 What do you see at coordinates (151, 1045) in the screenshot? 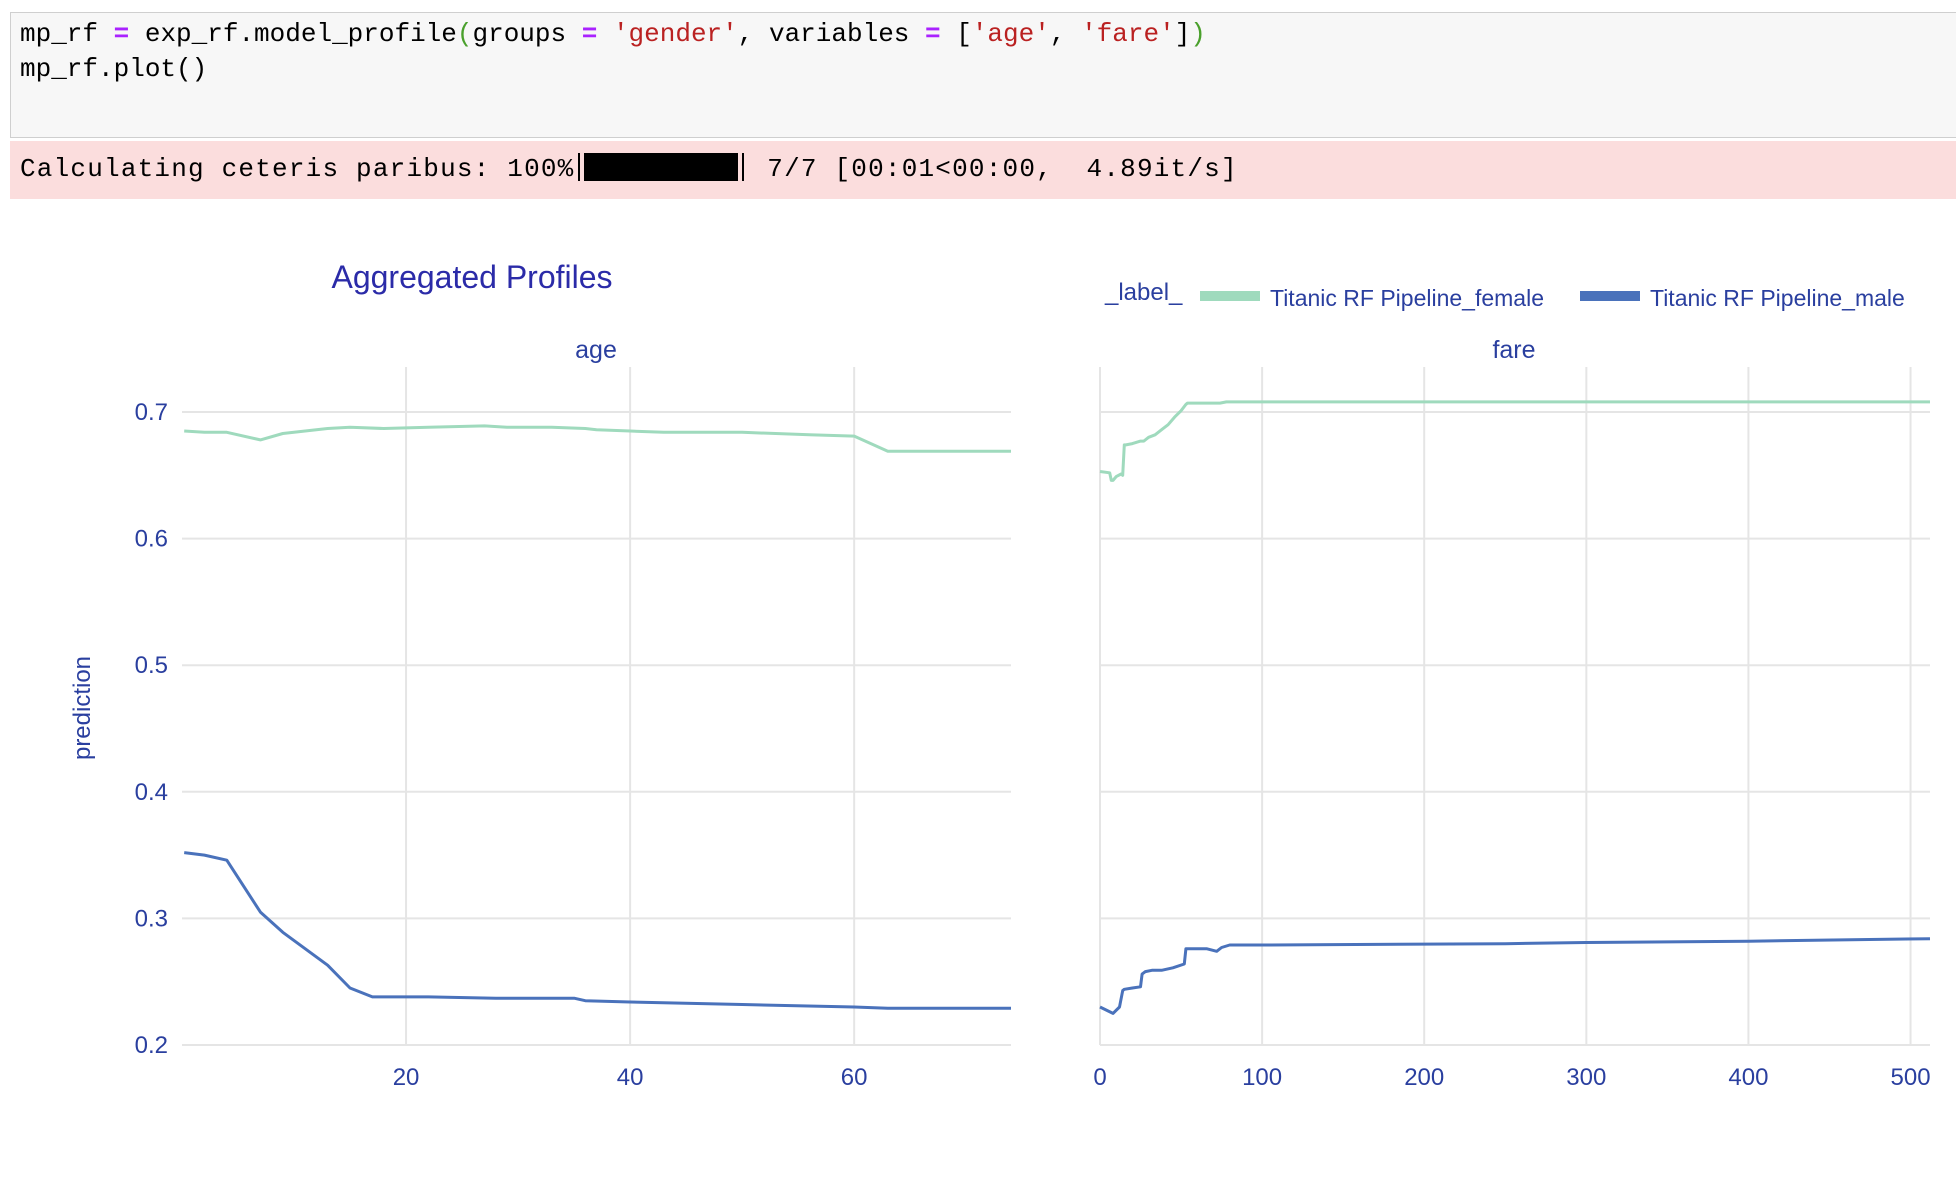
I see `y-tick-label: 0.2` at bounding box center [151, 1045].